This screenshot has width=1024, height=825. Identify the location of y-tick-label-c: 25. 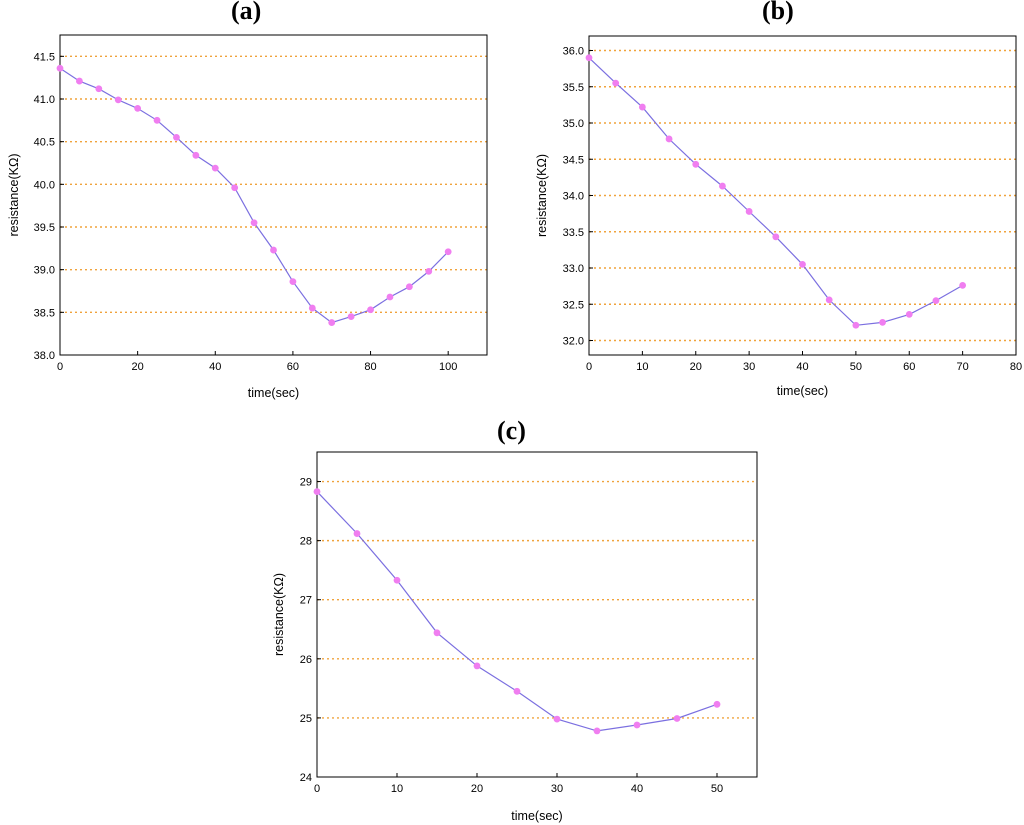
(306, 719).